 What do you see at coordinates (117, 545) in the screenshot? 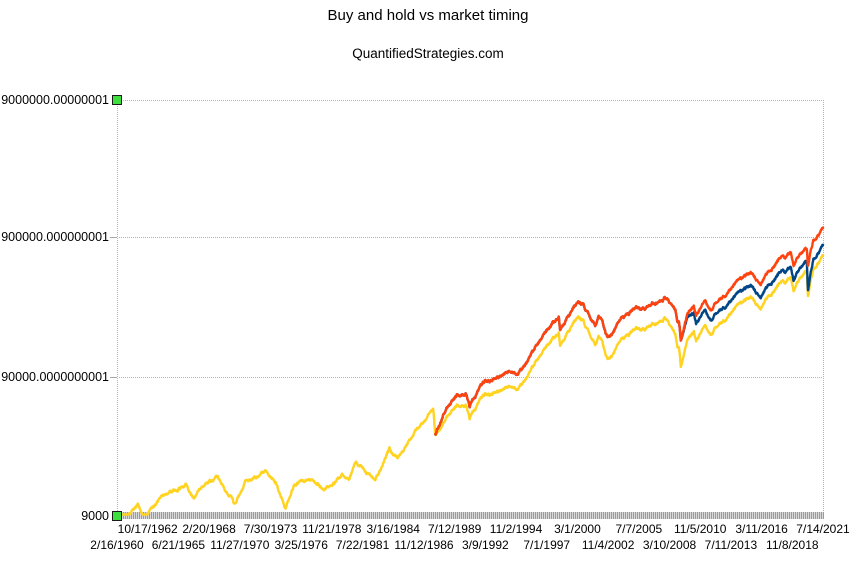
I see `x-axis-label: 2/16/1960` at bounding box center [117, 545].